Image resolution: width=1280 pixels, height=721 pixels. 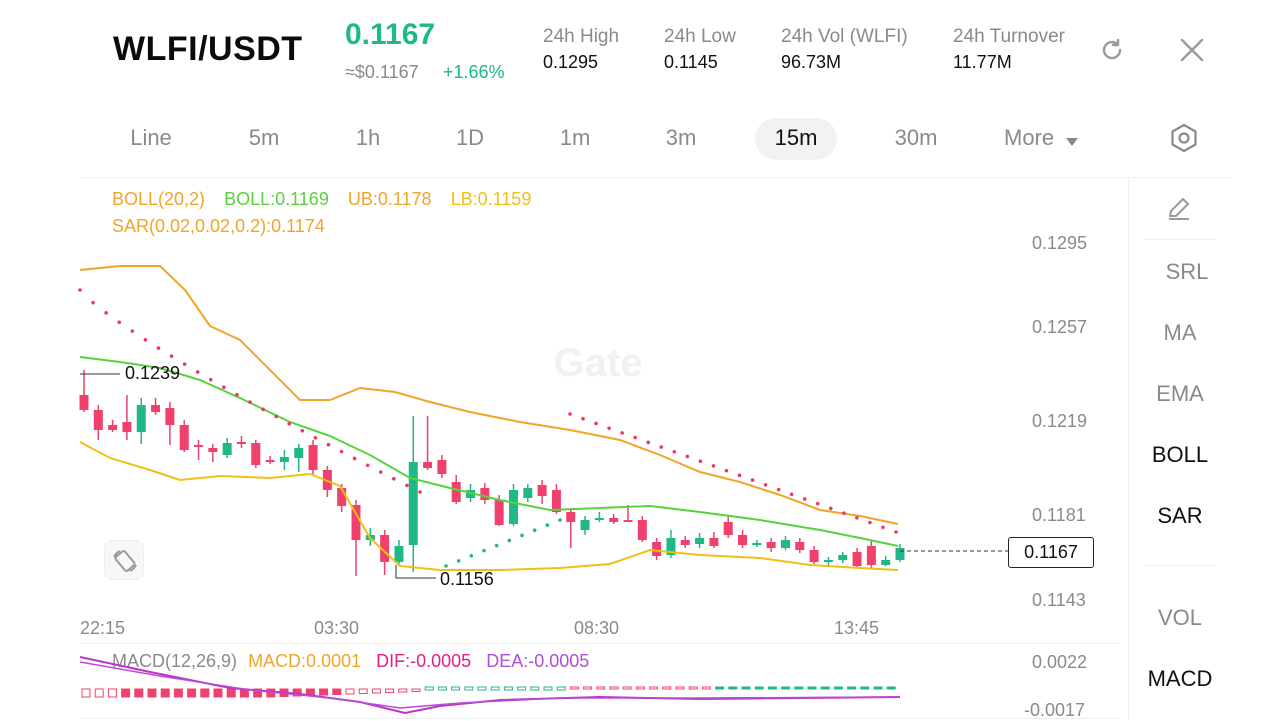 What do you see at coordinates (1059, 600) in the screenshot?
I see `y-axis-label: 0.1143` at bounding box center [1059, 600].